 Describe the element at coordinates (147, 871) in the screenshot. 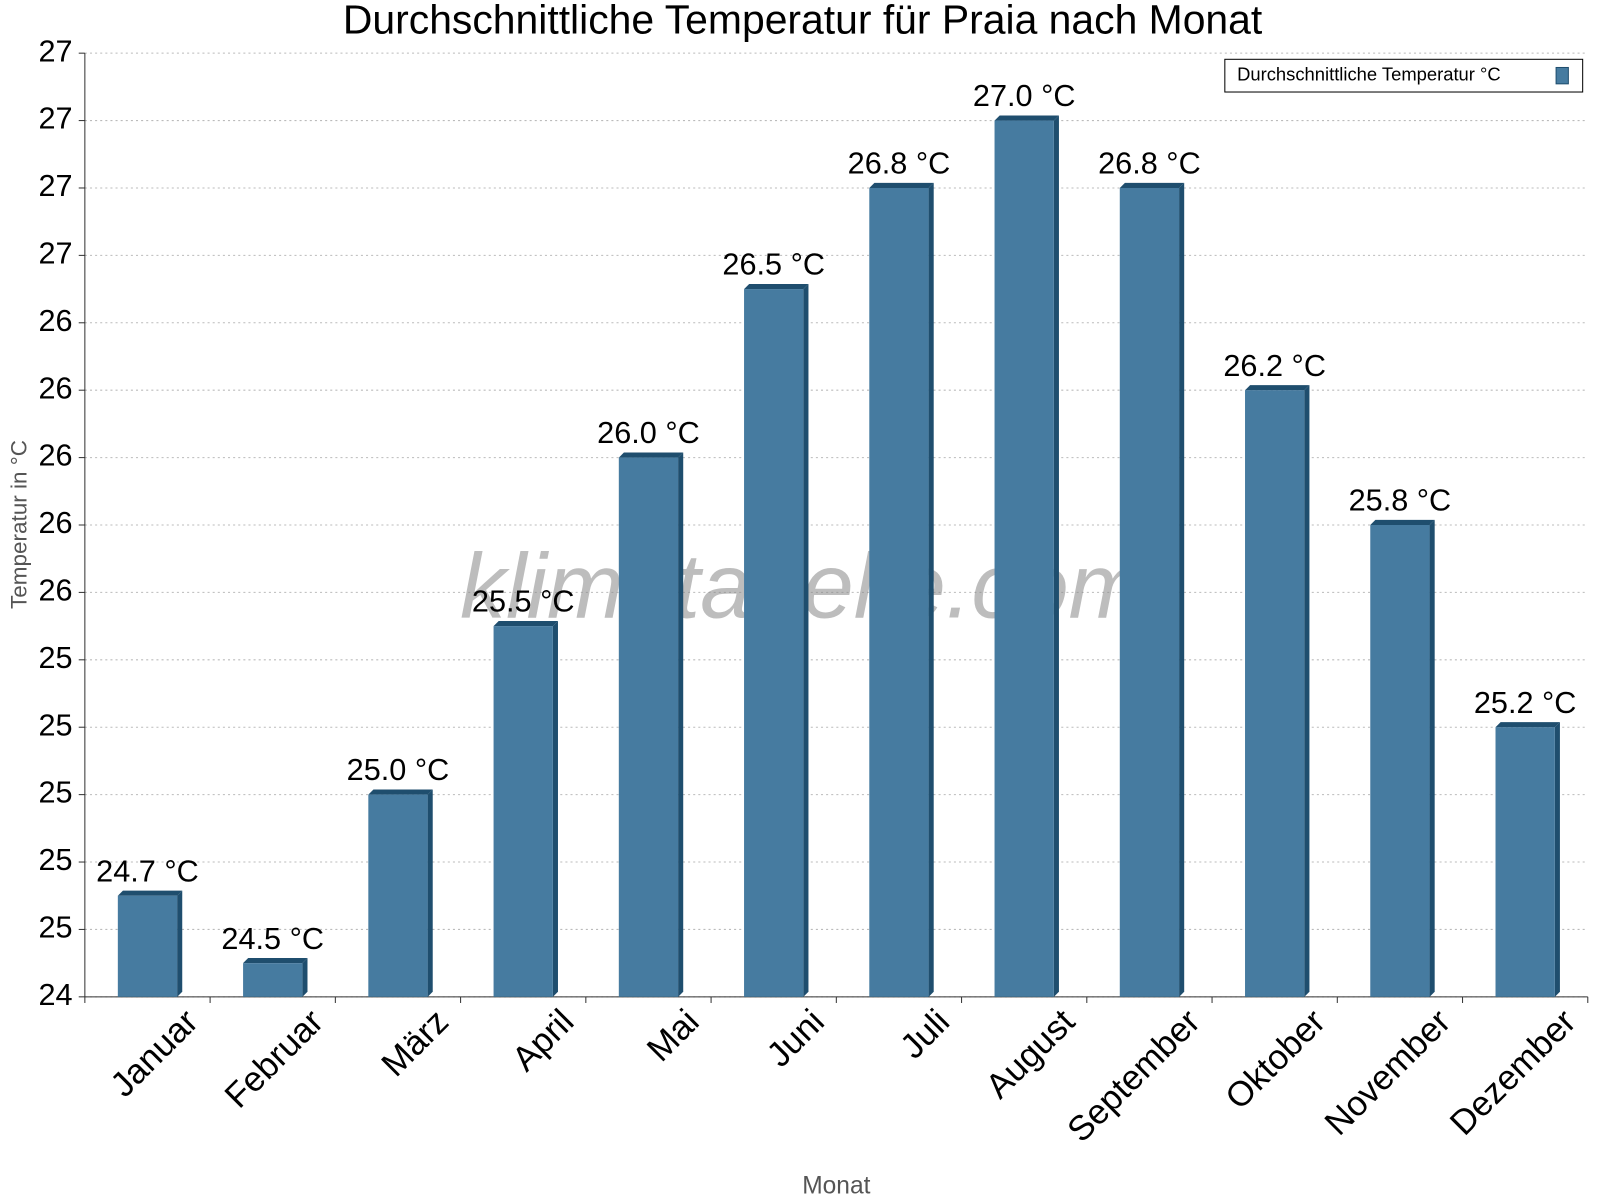

I see `data-label: 24.7 °C` at that location.